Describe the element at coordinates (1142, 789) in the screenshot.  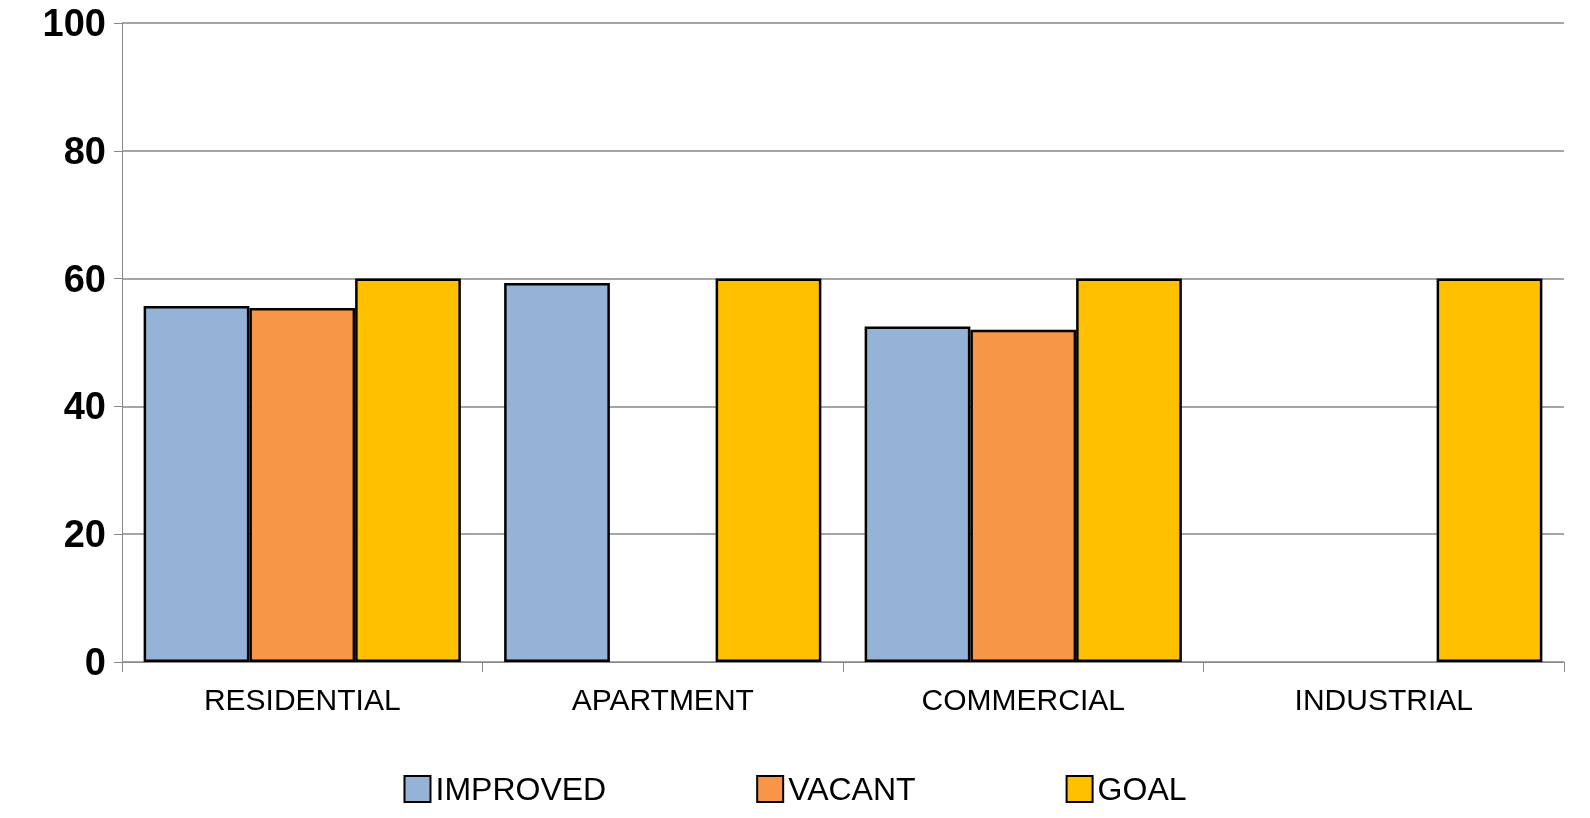
I see `legend-label: GOAL` at that location.